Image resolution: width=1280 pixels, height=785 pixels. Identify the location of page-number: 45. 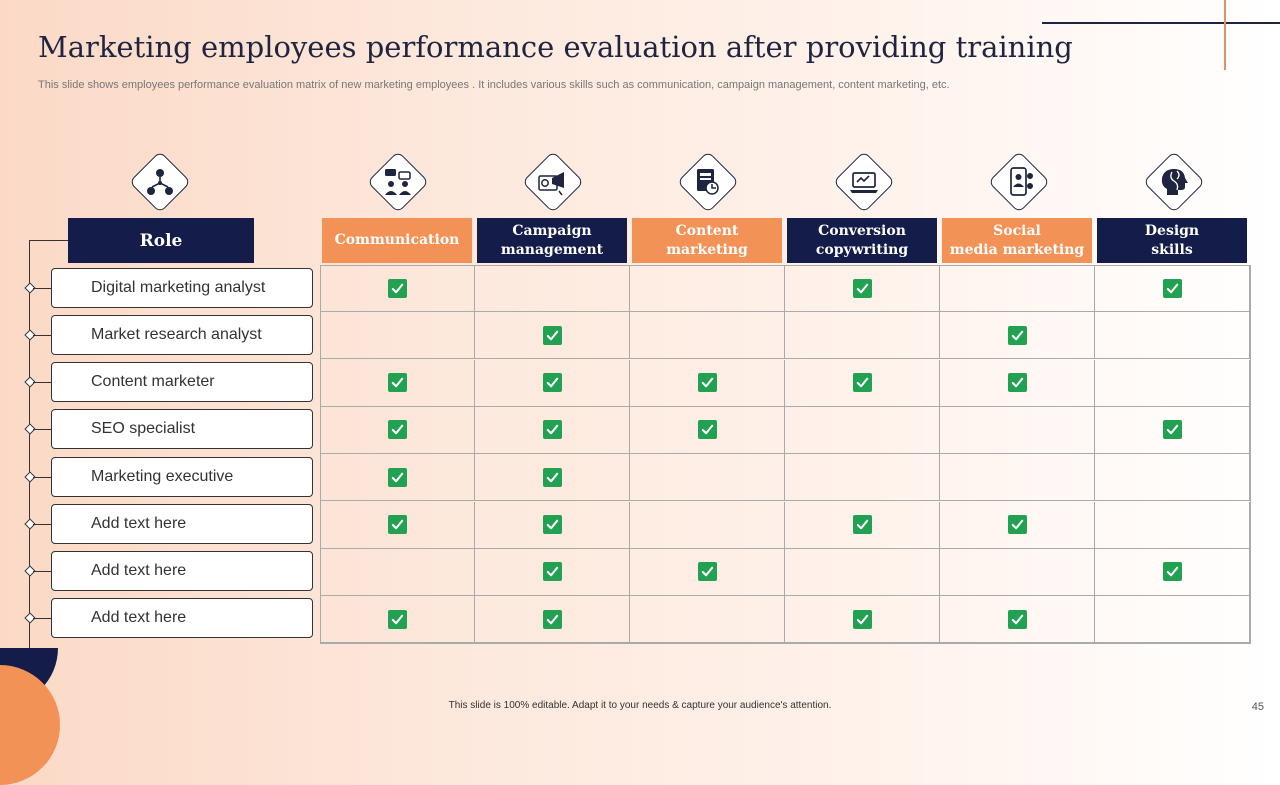
(1257, 707).